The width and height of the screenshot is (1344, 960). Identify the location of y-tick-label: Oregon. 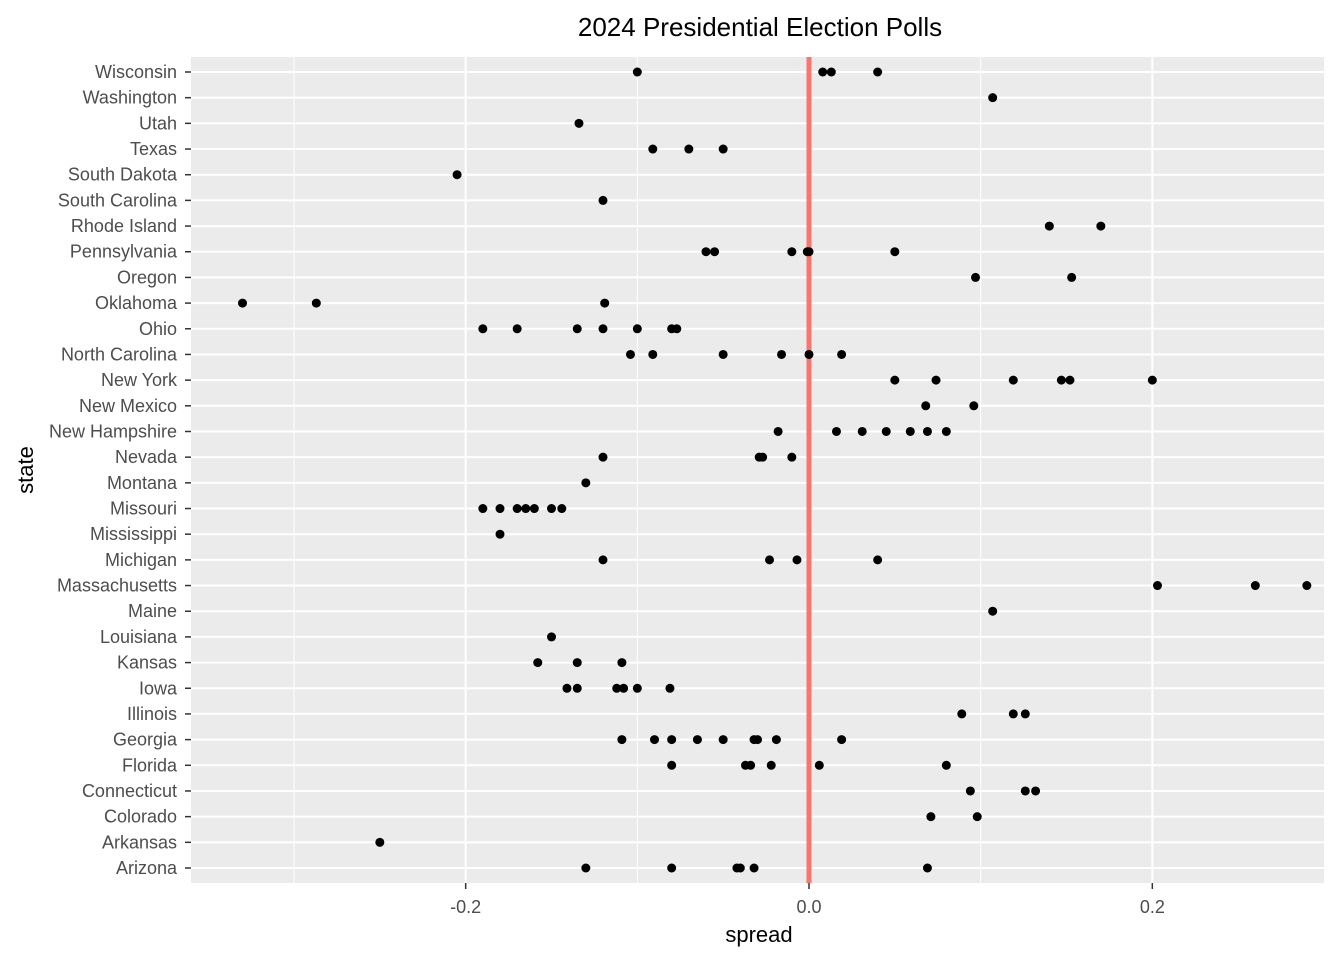
(147, 277).